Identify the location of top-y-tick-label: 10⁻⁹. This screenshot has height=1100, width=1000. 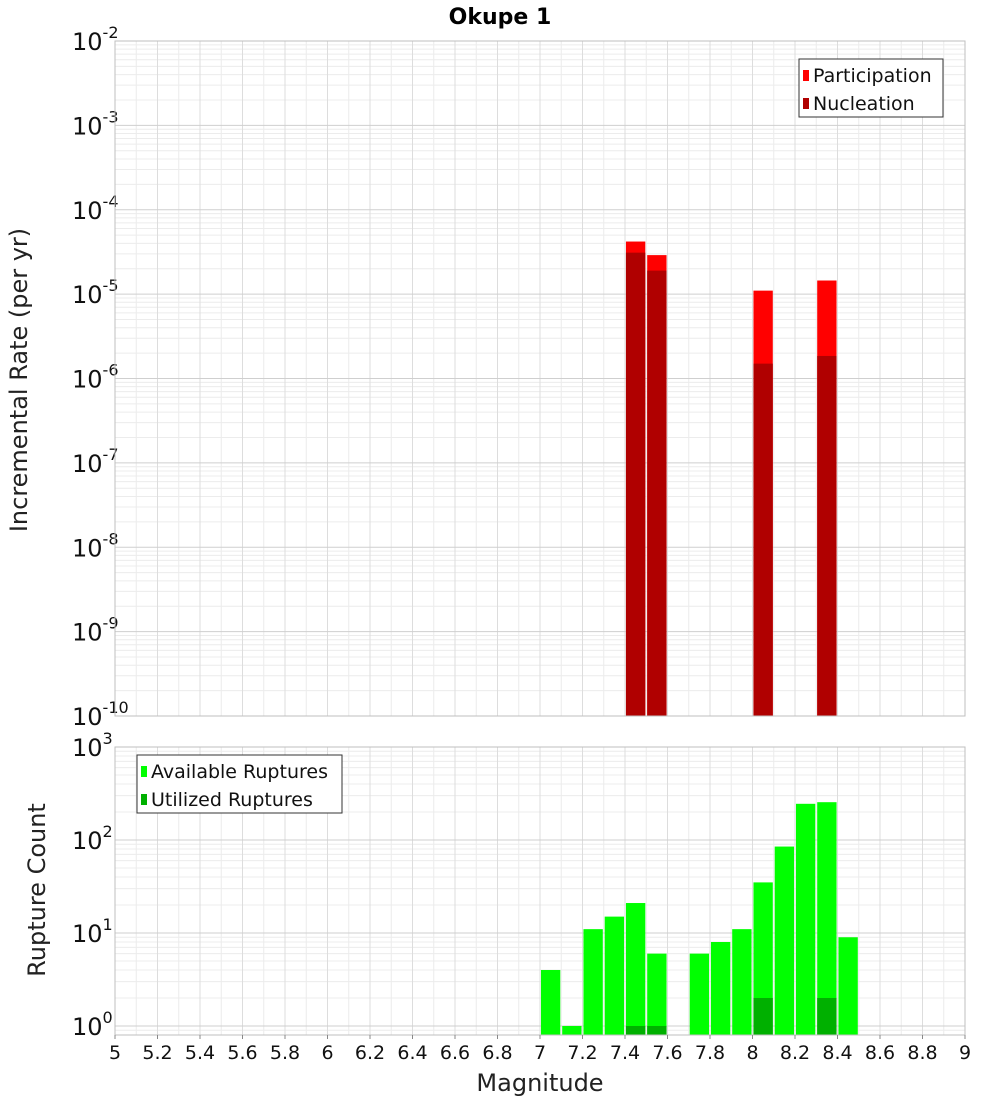
(95, 630).